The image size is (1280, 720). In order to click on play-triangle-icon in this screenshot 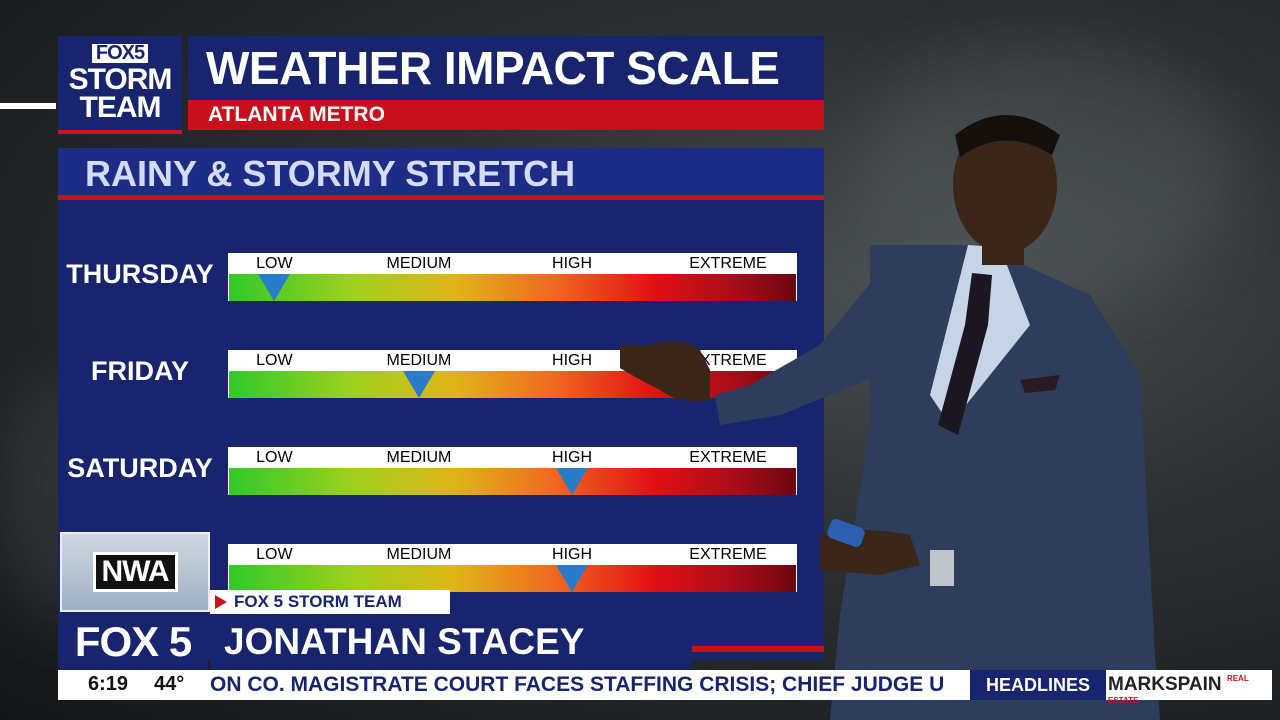, I will do `click(221, 602)`.